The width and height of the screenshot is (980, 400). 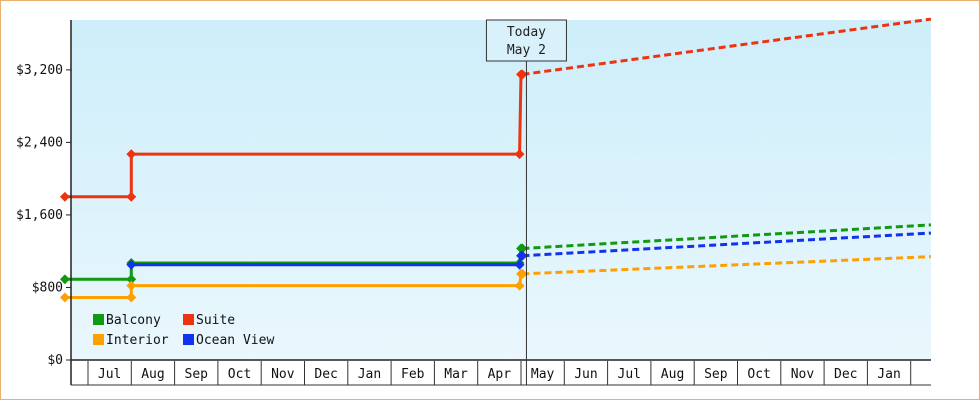 What do you see at coordinates (456, 374) in the screenshot?
I see `x-tick-label: Mar` at bounding box center [456, 374].